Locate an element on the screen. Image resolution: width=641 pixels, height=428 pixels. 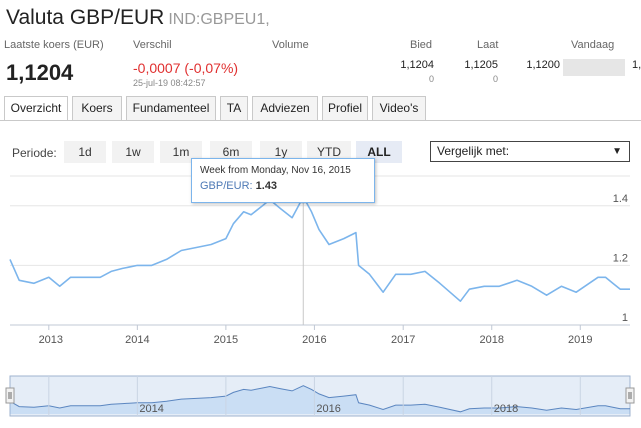
navigator-tick-label: 2018 is located at coordinates (506, 409).